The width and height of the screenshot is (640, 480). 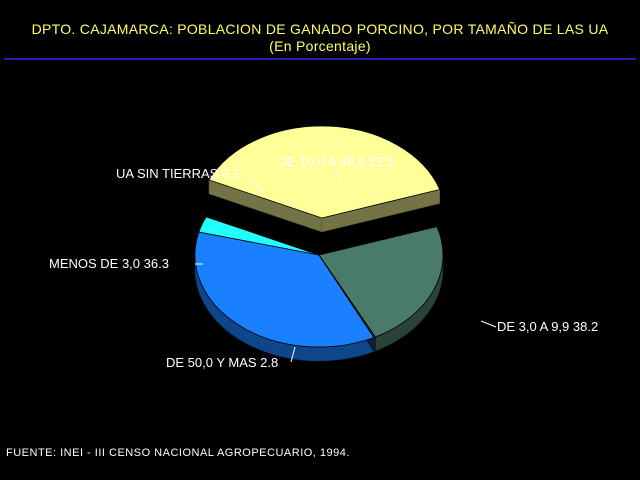 I want to click on pie-label-menos-de-3-0: MENOS DE 3,0 36.3, so click(x=109, y=263).